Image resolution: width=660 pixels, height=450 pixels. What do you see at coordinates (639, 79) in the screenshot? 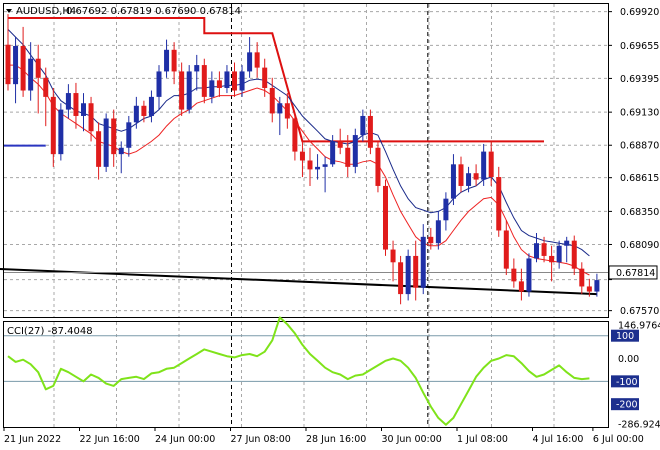
I see `price-tick-label: 0.69395` at bounding box center [639, 79].